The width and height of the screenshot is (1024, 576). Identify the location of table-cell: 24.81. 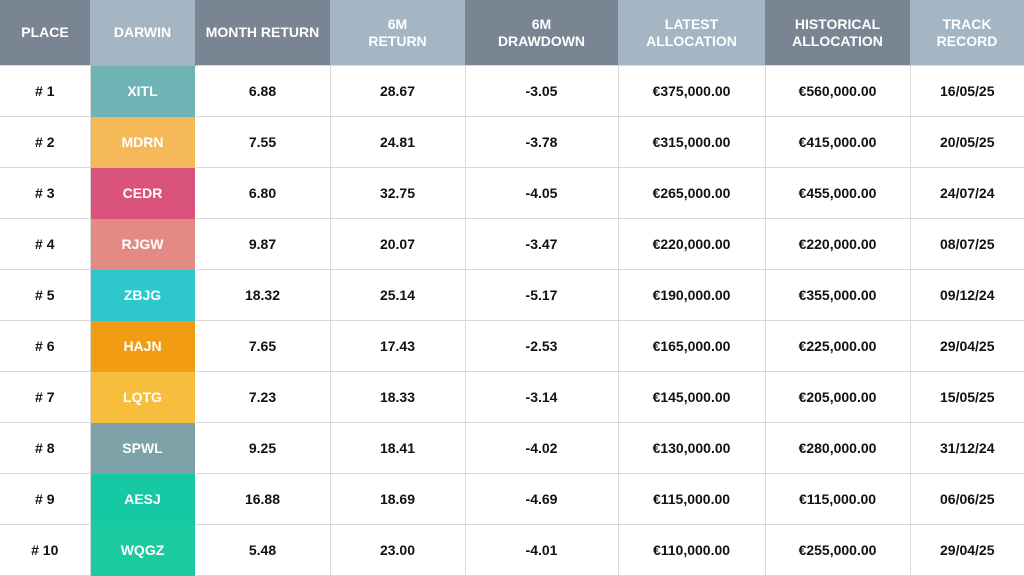
(397, 142).